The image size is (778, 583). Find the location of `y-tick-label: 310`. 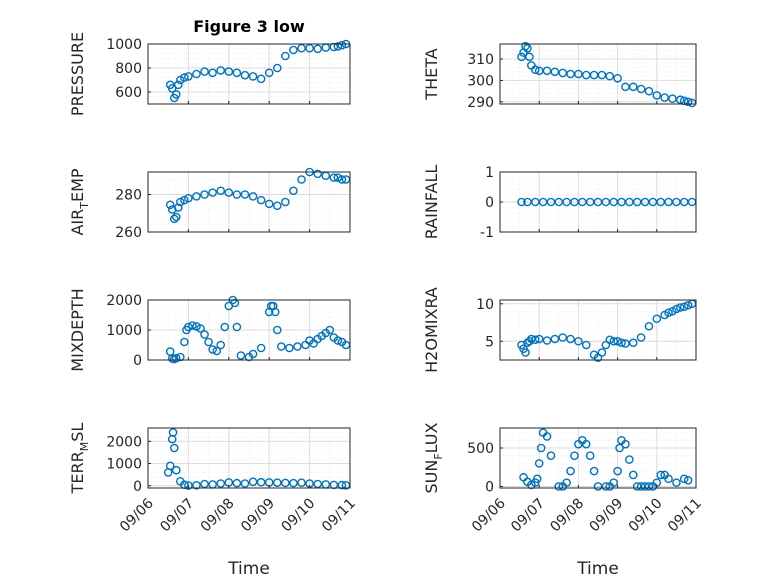

y-tick-label: 310 is located at coordinates (480, 60).